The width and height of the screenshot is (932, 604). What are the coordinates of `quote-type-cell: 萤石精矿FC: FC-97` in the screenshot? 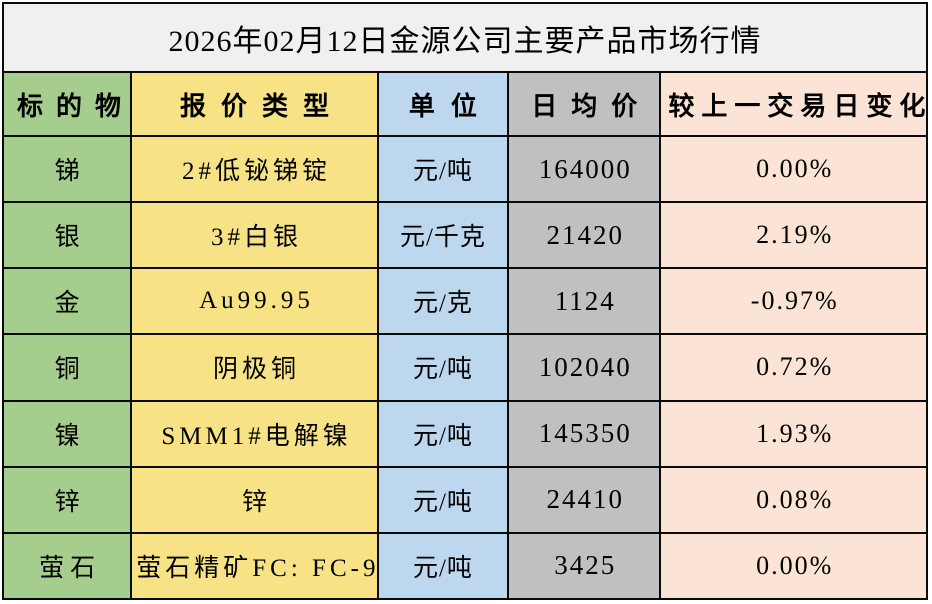 It's located at (254, 566).